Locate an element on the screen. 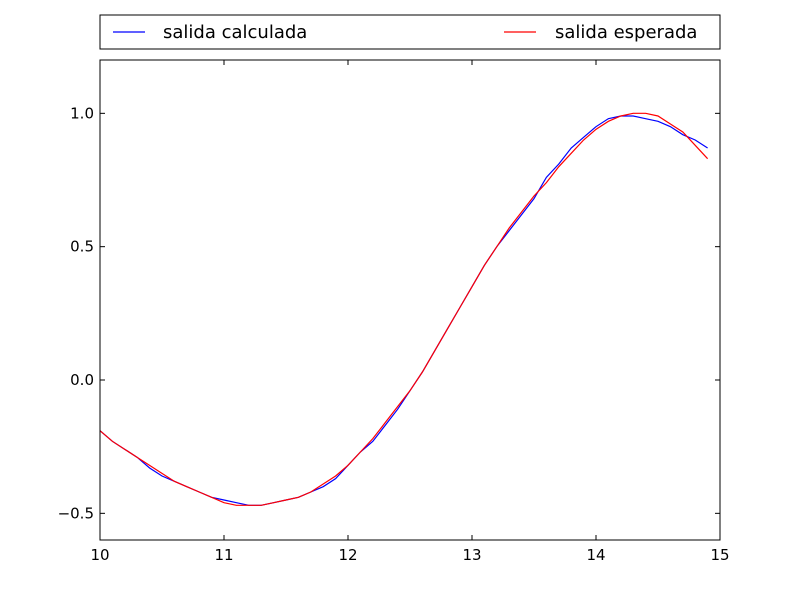 Image resolution: width=800 pixels, height=600 pixels. x-tick-label: 13 is located at coordinates (471, 555).